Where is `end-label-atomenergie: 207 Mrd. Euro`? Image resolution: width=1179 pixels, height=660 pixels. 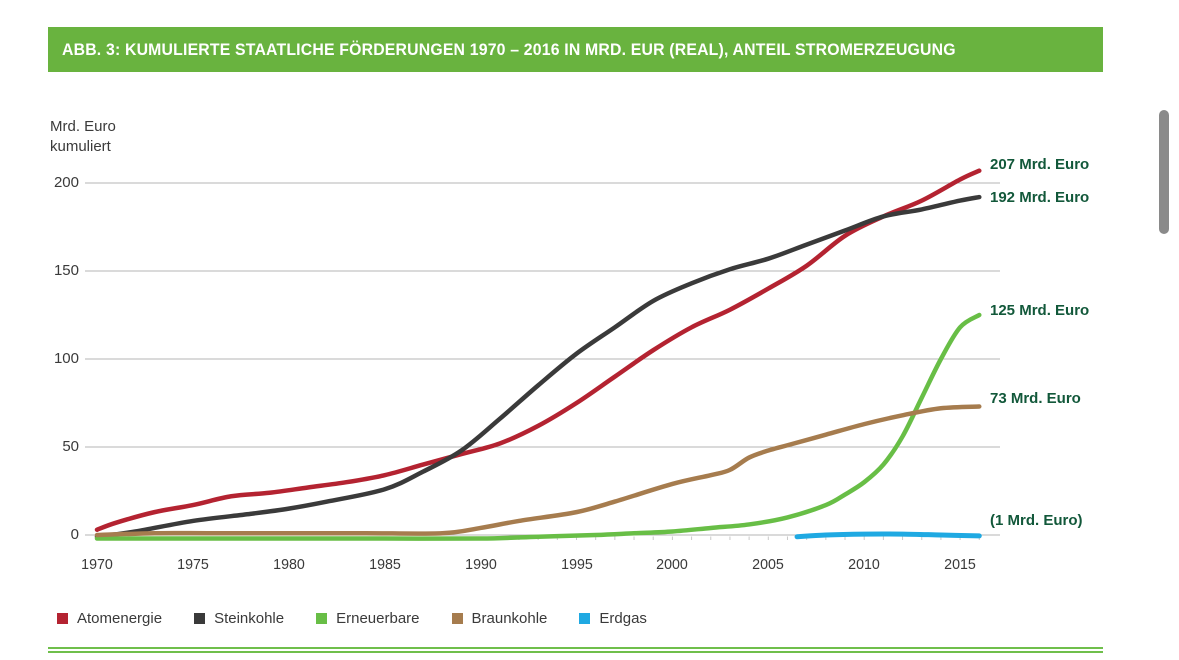
end-label-atomenergie: 207 Mrd. Euro is located at coordinates (1040, 164).